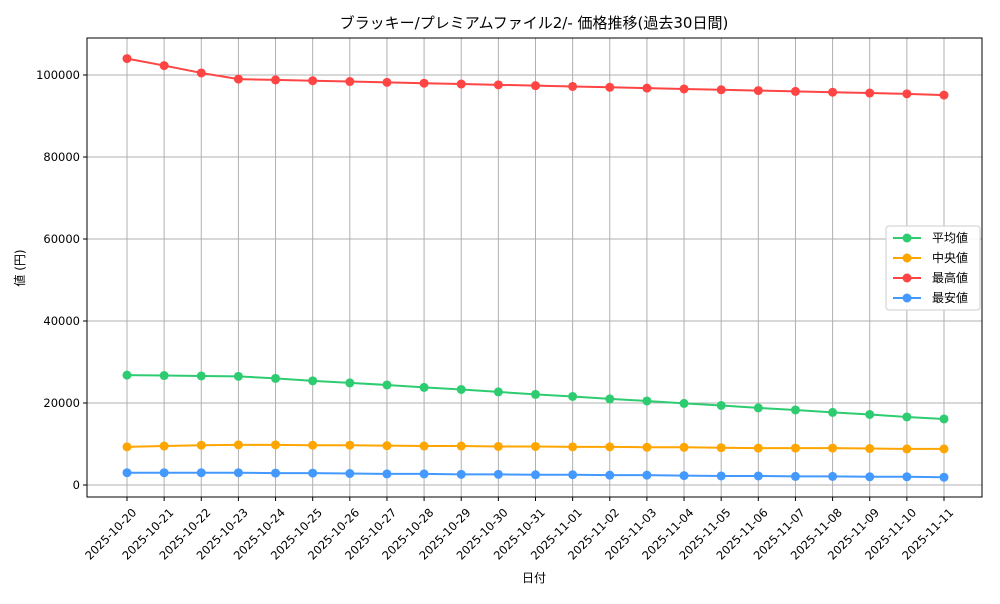  Describe the element at coordinates (19, 267) in the screenshot. I see `y-axis-label: 値 (円)` at that location.